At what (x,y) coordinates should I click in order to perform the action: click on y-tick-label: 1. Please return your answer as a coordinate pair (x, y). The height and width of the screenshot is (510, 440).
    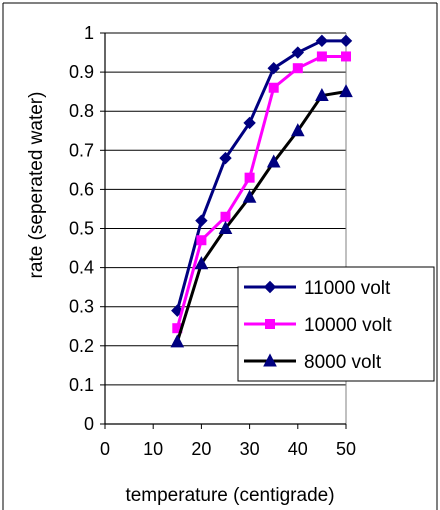
    Looking at the image, I should click on (89, 33).